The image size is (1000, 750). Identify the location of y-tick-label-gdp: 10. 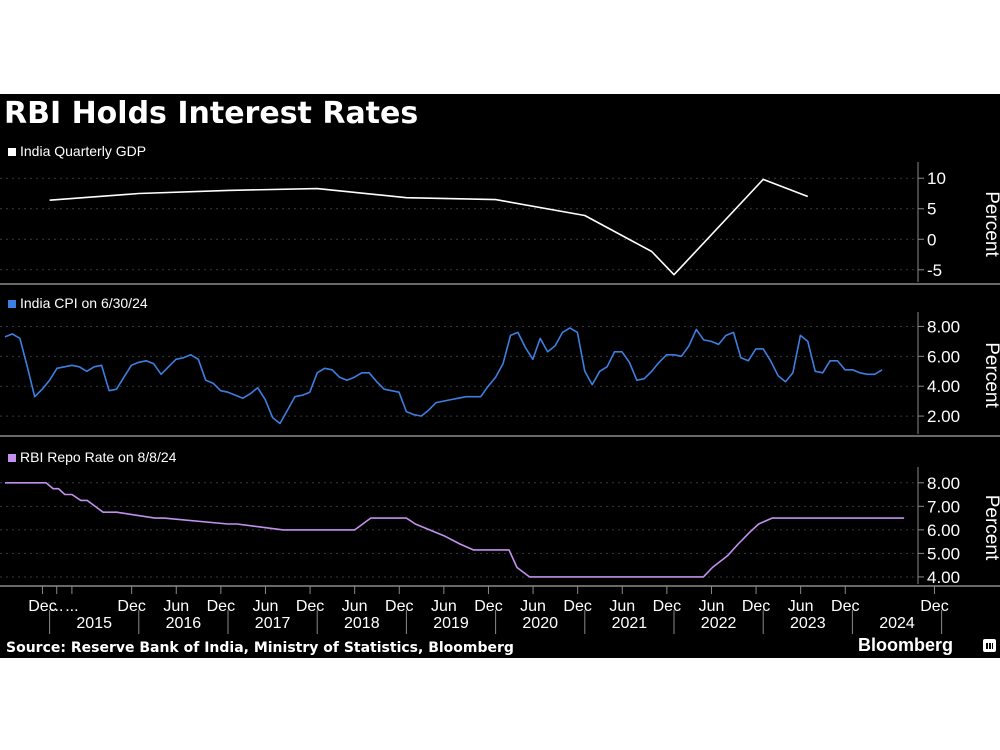
(936, 178).